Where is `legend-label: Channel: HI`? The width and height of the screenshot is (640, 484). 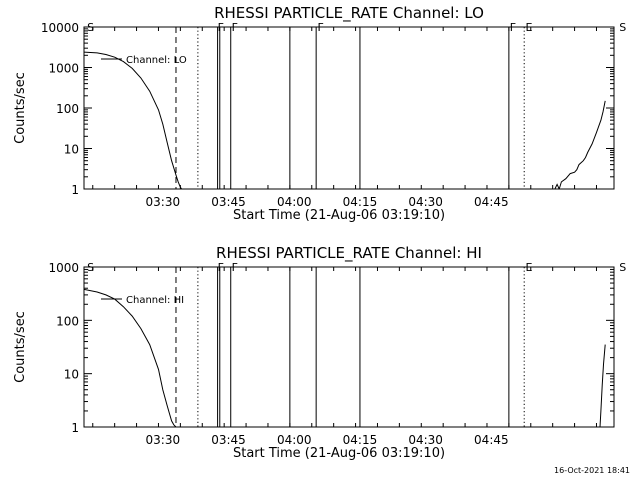
legend-label: Channel: HI is located at coordinates (155, 300).